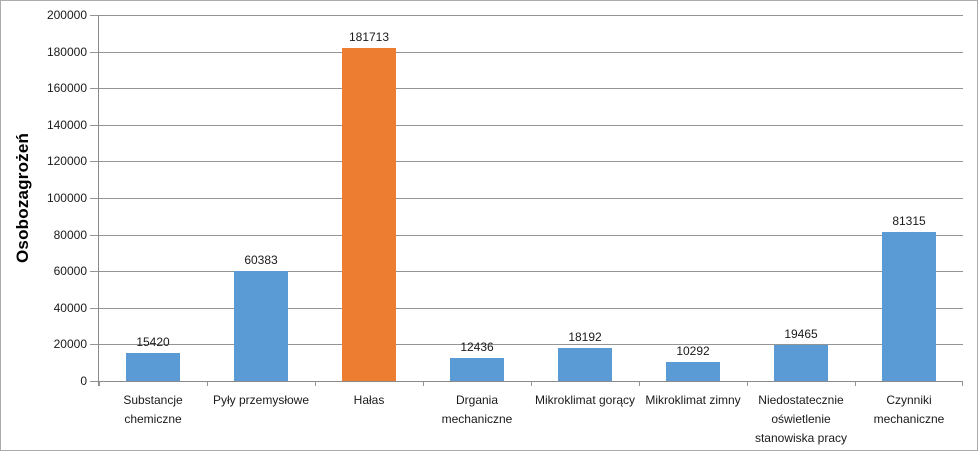  What do you see at coordinates (585, 336) in the screenshot?
I see `bar-value-label: 18192` at bounding box center [585, 336].